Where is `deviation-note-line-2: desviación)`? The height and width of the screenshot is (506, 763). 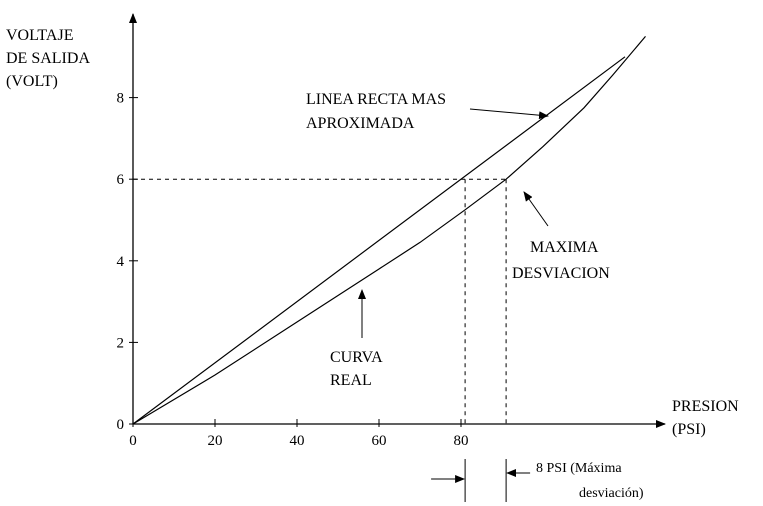 deviation-note-line-2: desviación) is located at coordinates (611, 493).